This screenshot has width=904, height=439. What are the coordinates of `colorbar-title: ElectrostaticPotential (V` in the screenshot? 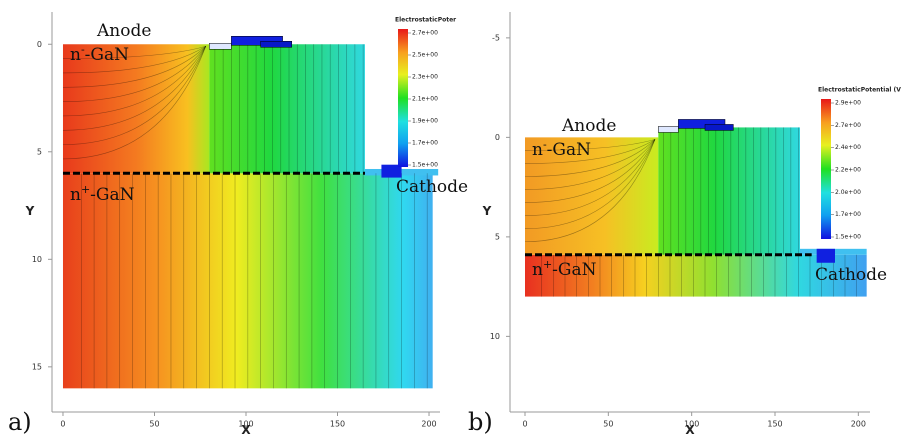 It's located at (859, 90).